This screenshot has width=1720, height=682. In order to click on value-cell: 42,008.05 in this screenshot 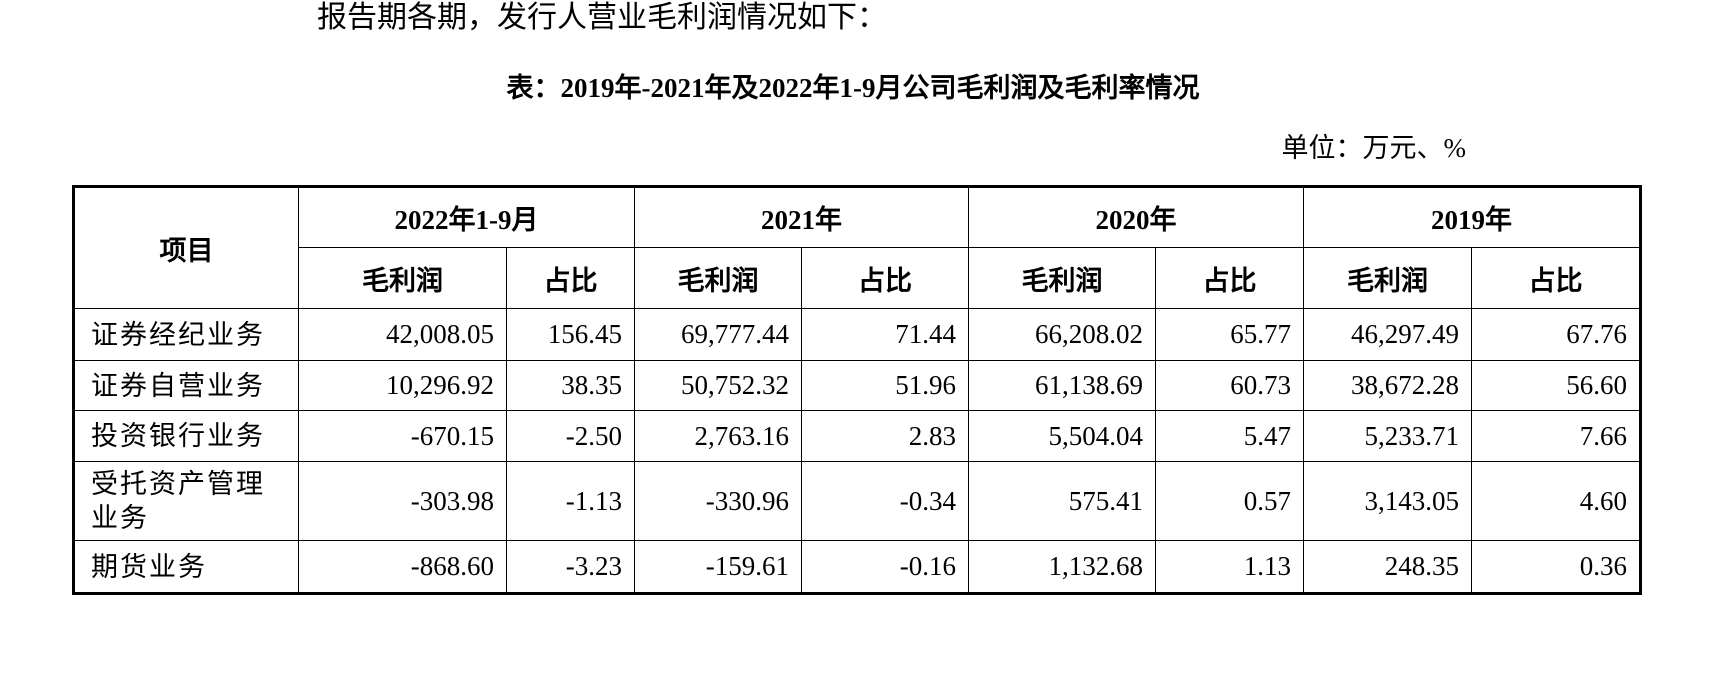, I will do `click(402, 334)`.